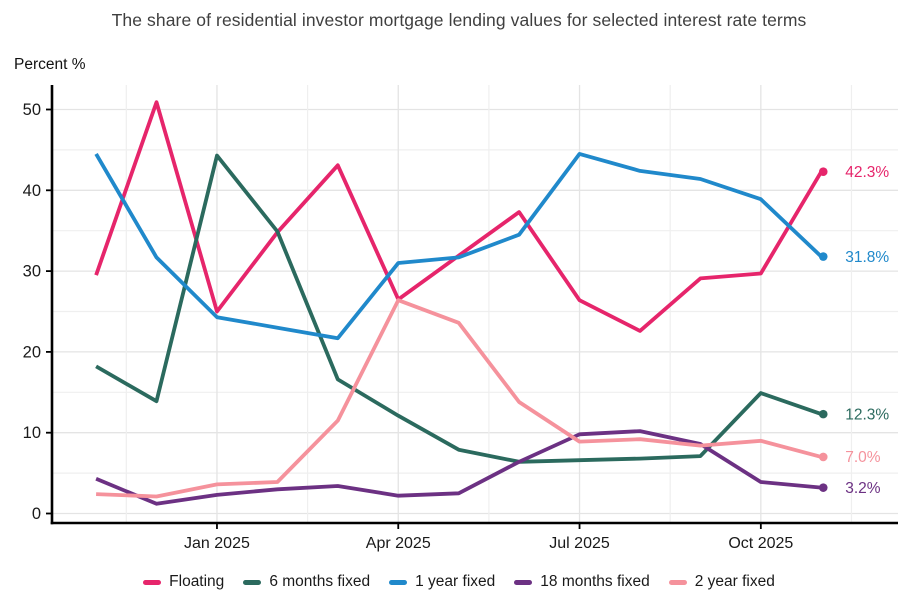 This screenshot has height=601, width=918. I want to click on end-dot-1-year-fixed, so click(823, 256).